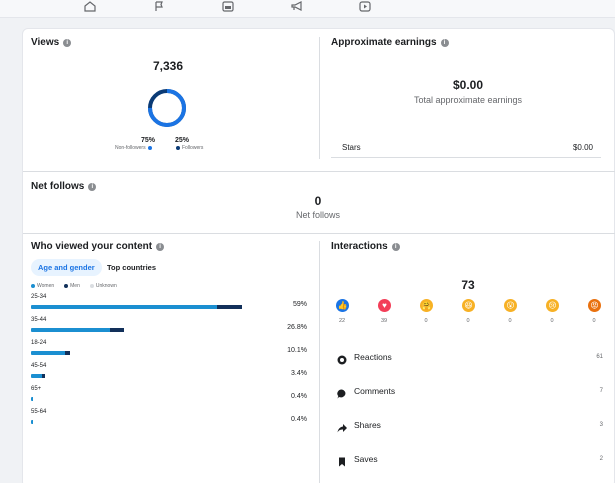  I want to click on top-nav, so click(307, 9).